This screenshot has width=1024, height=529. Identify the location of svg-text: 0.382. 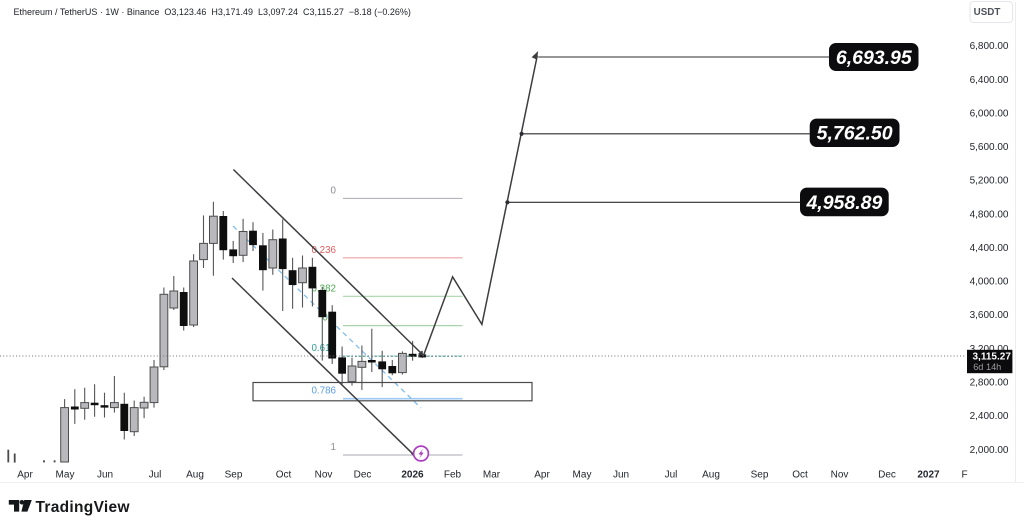
(323, 288).